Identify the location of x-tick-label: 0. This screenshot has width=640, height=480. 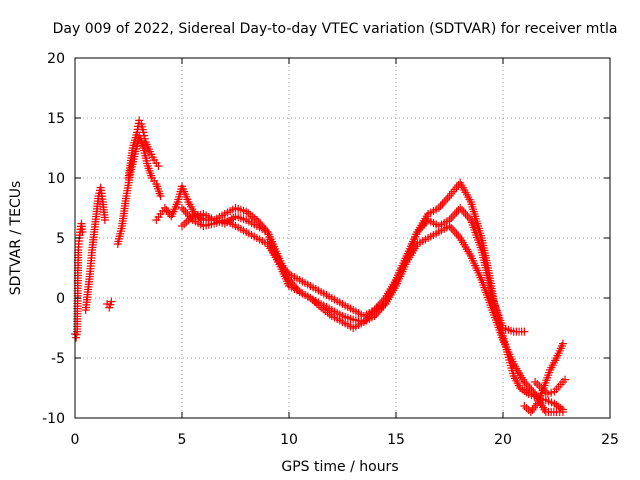
(75, 440).